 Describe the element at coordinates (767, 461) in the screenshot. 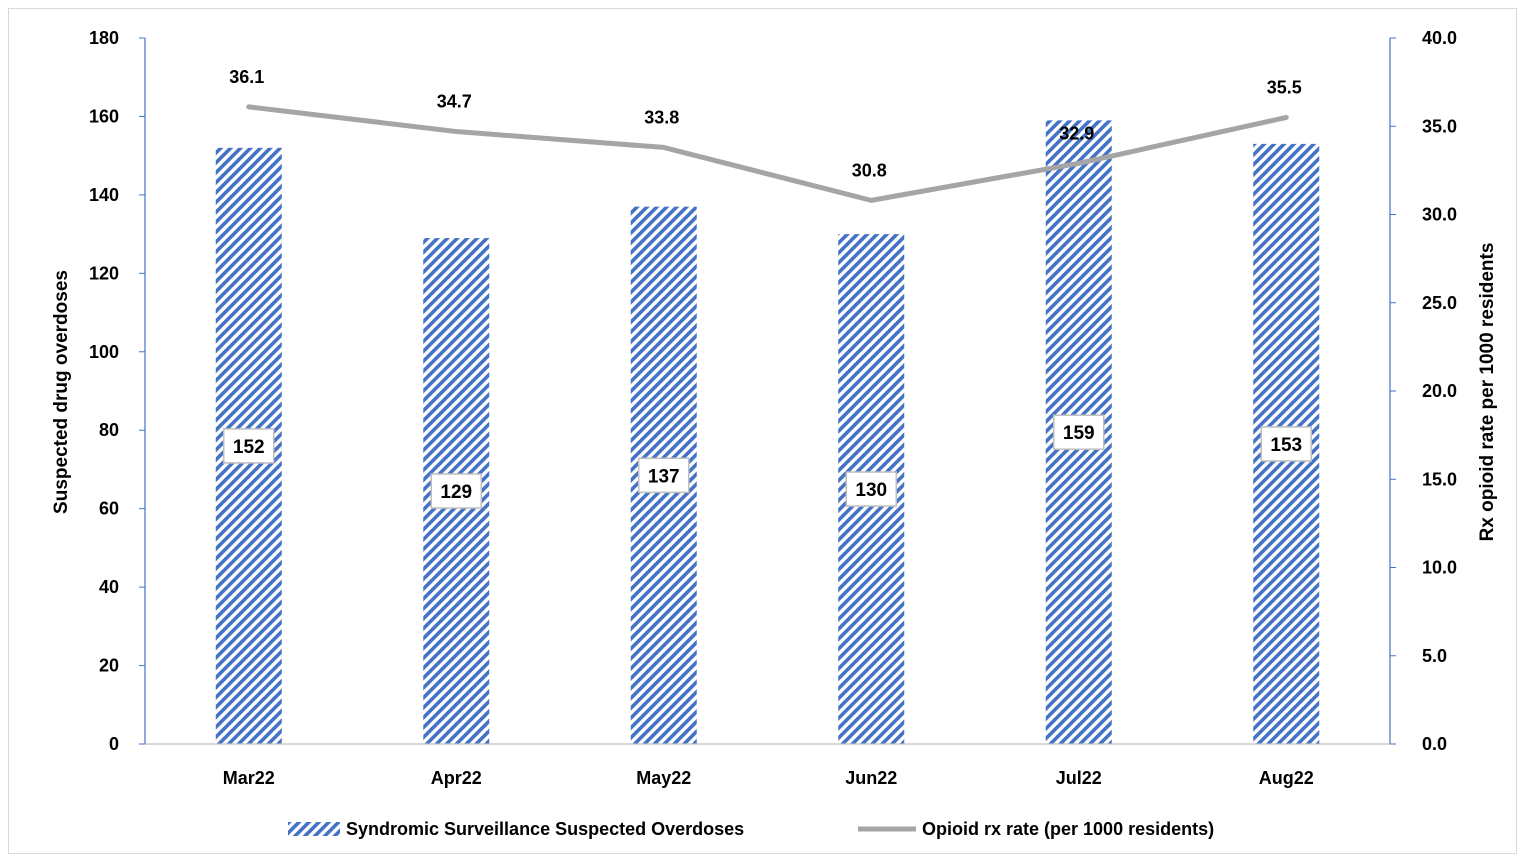

I see `bar-labels-group: 152 129 137 130 159 153` at that location.